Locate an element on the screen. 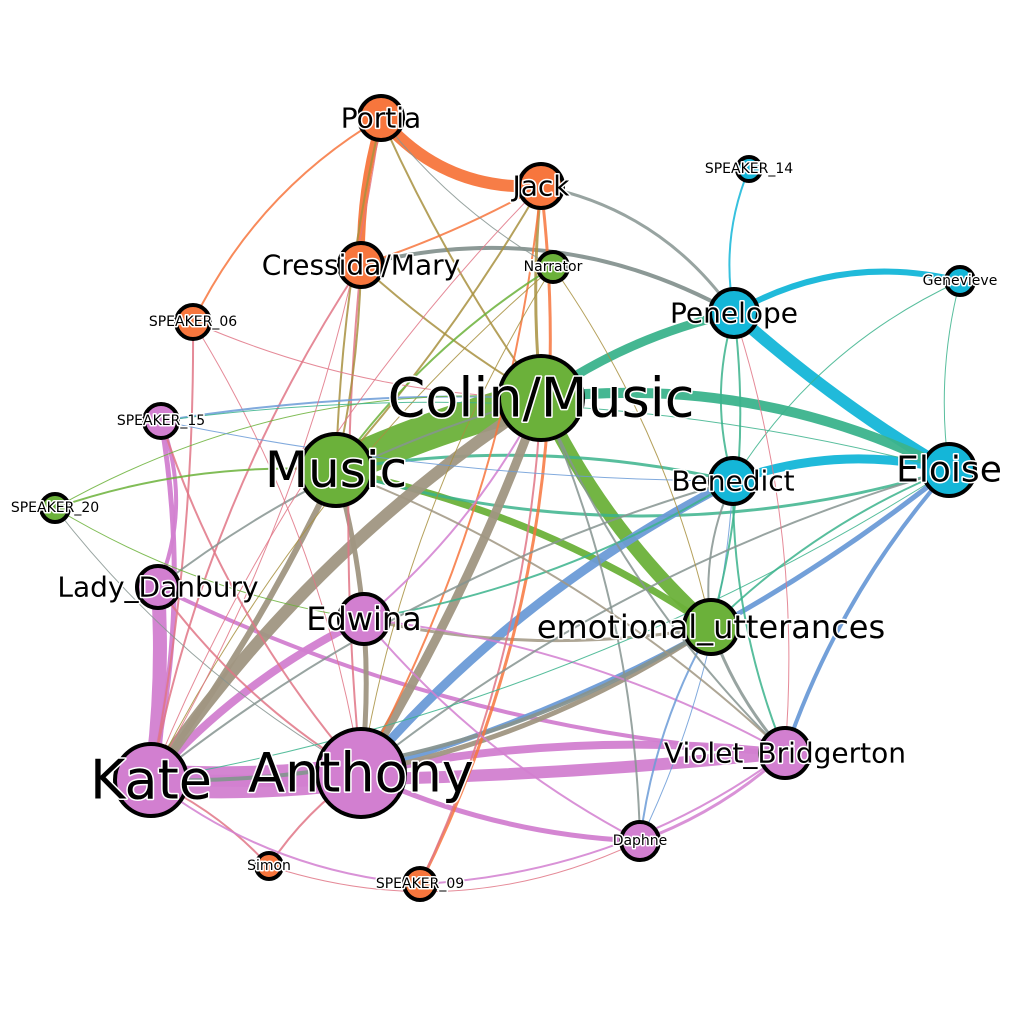 This screenshot has height=1024, width=1024. node-circle-cressida is located at coordinates (361, 265).